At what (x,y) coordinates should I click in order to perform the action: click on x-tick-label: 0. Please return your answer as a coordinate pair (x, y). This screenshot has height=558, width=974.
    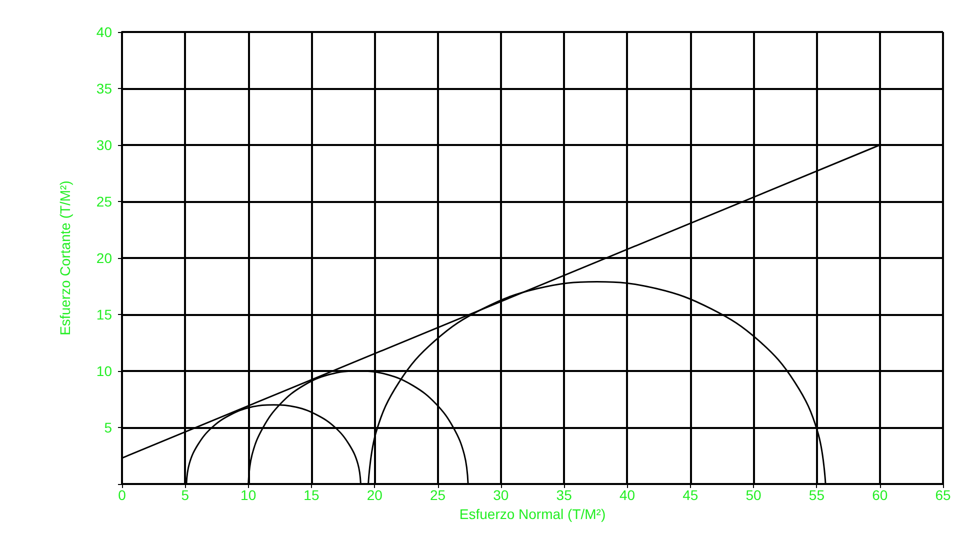
    Looking at the image, I should click on (122, 495).